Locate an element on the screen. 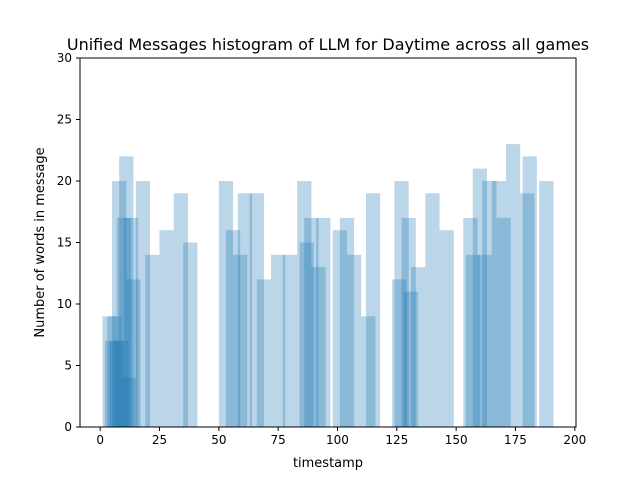 The height and width of the screenshot is (480, 640). y-tick-label: 0 is located at coordinates (68, 427).